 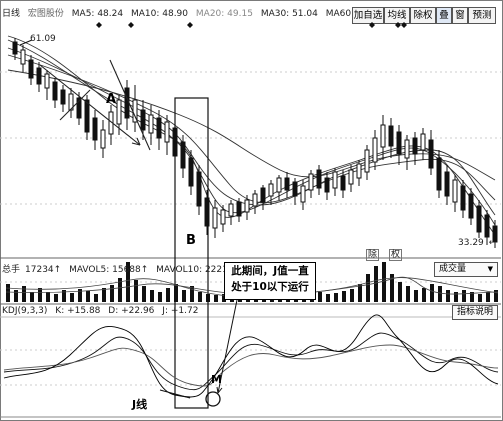 What do you see at coordinates (97, 14) in the screenshot?
I see `ma5-value: MA5: 48.24` at bounding box center [97, 14].